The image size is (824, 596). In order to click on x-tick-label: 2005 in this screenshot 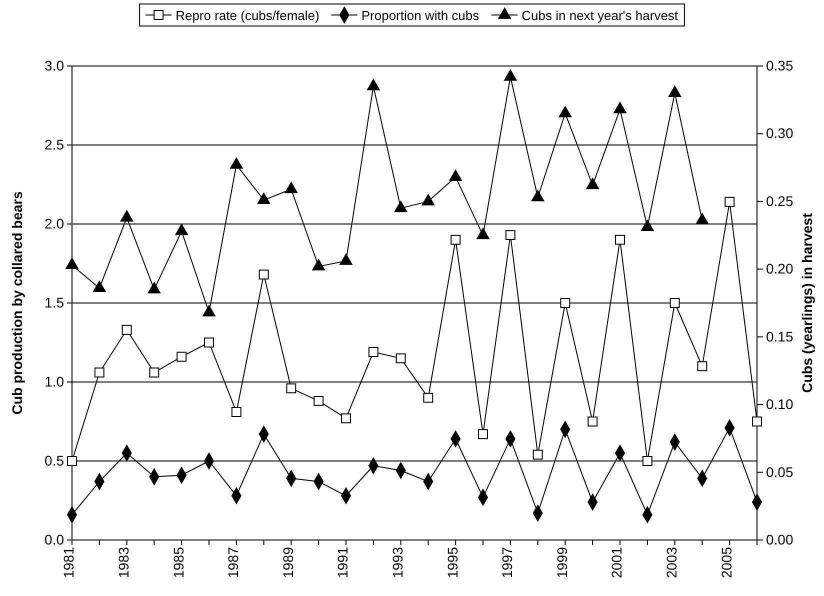, I will do `click(726, 562)`.